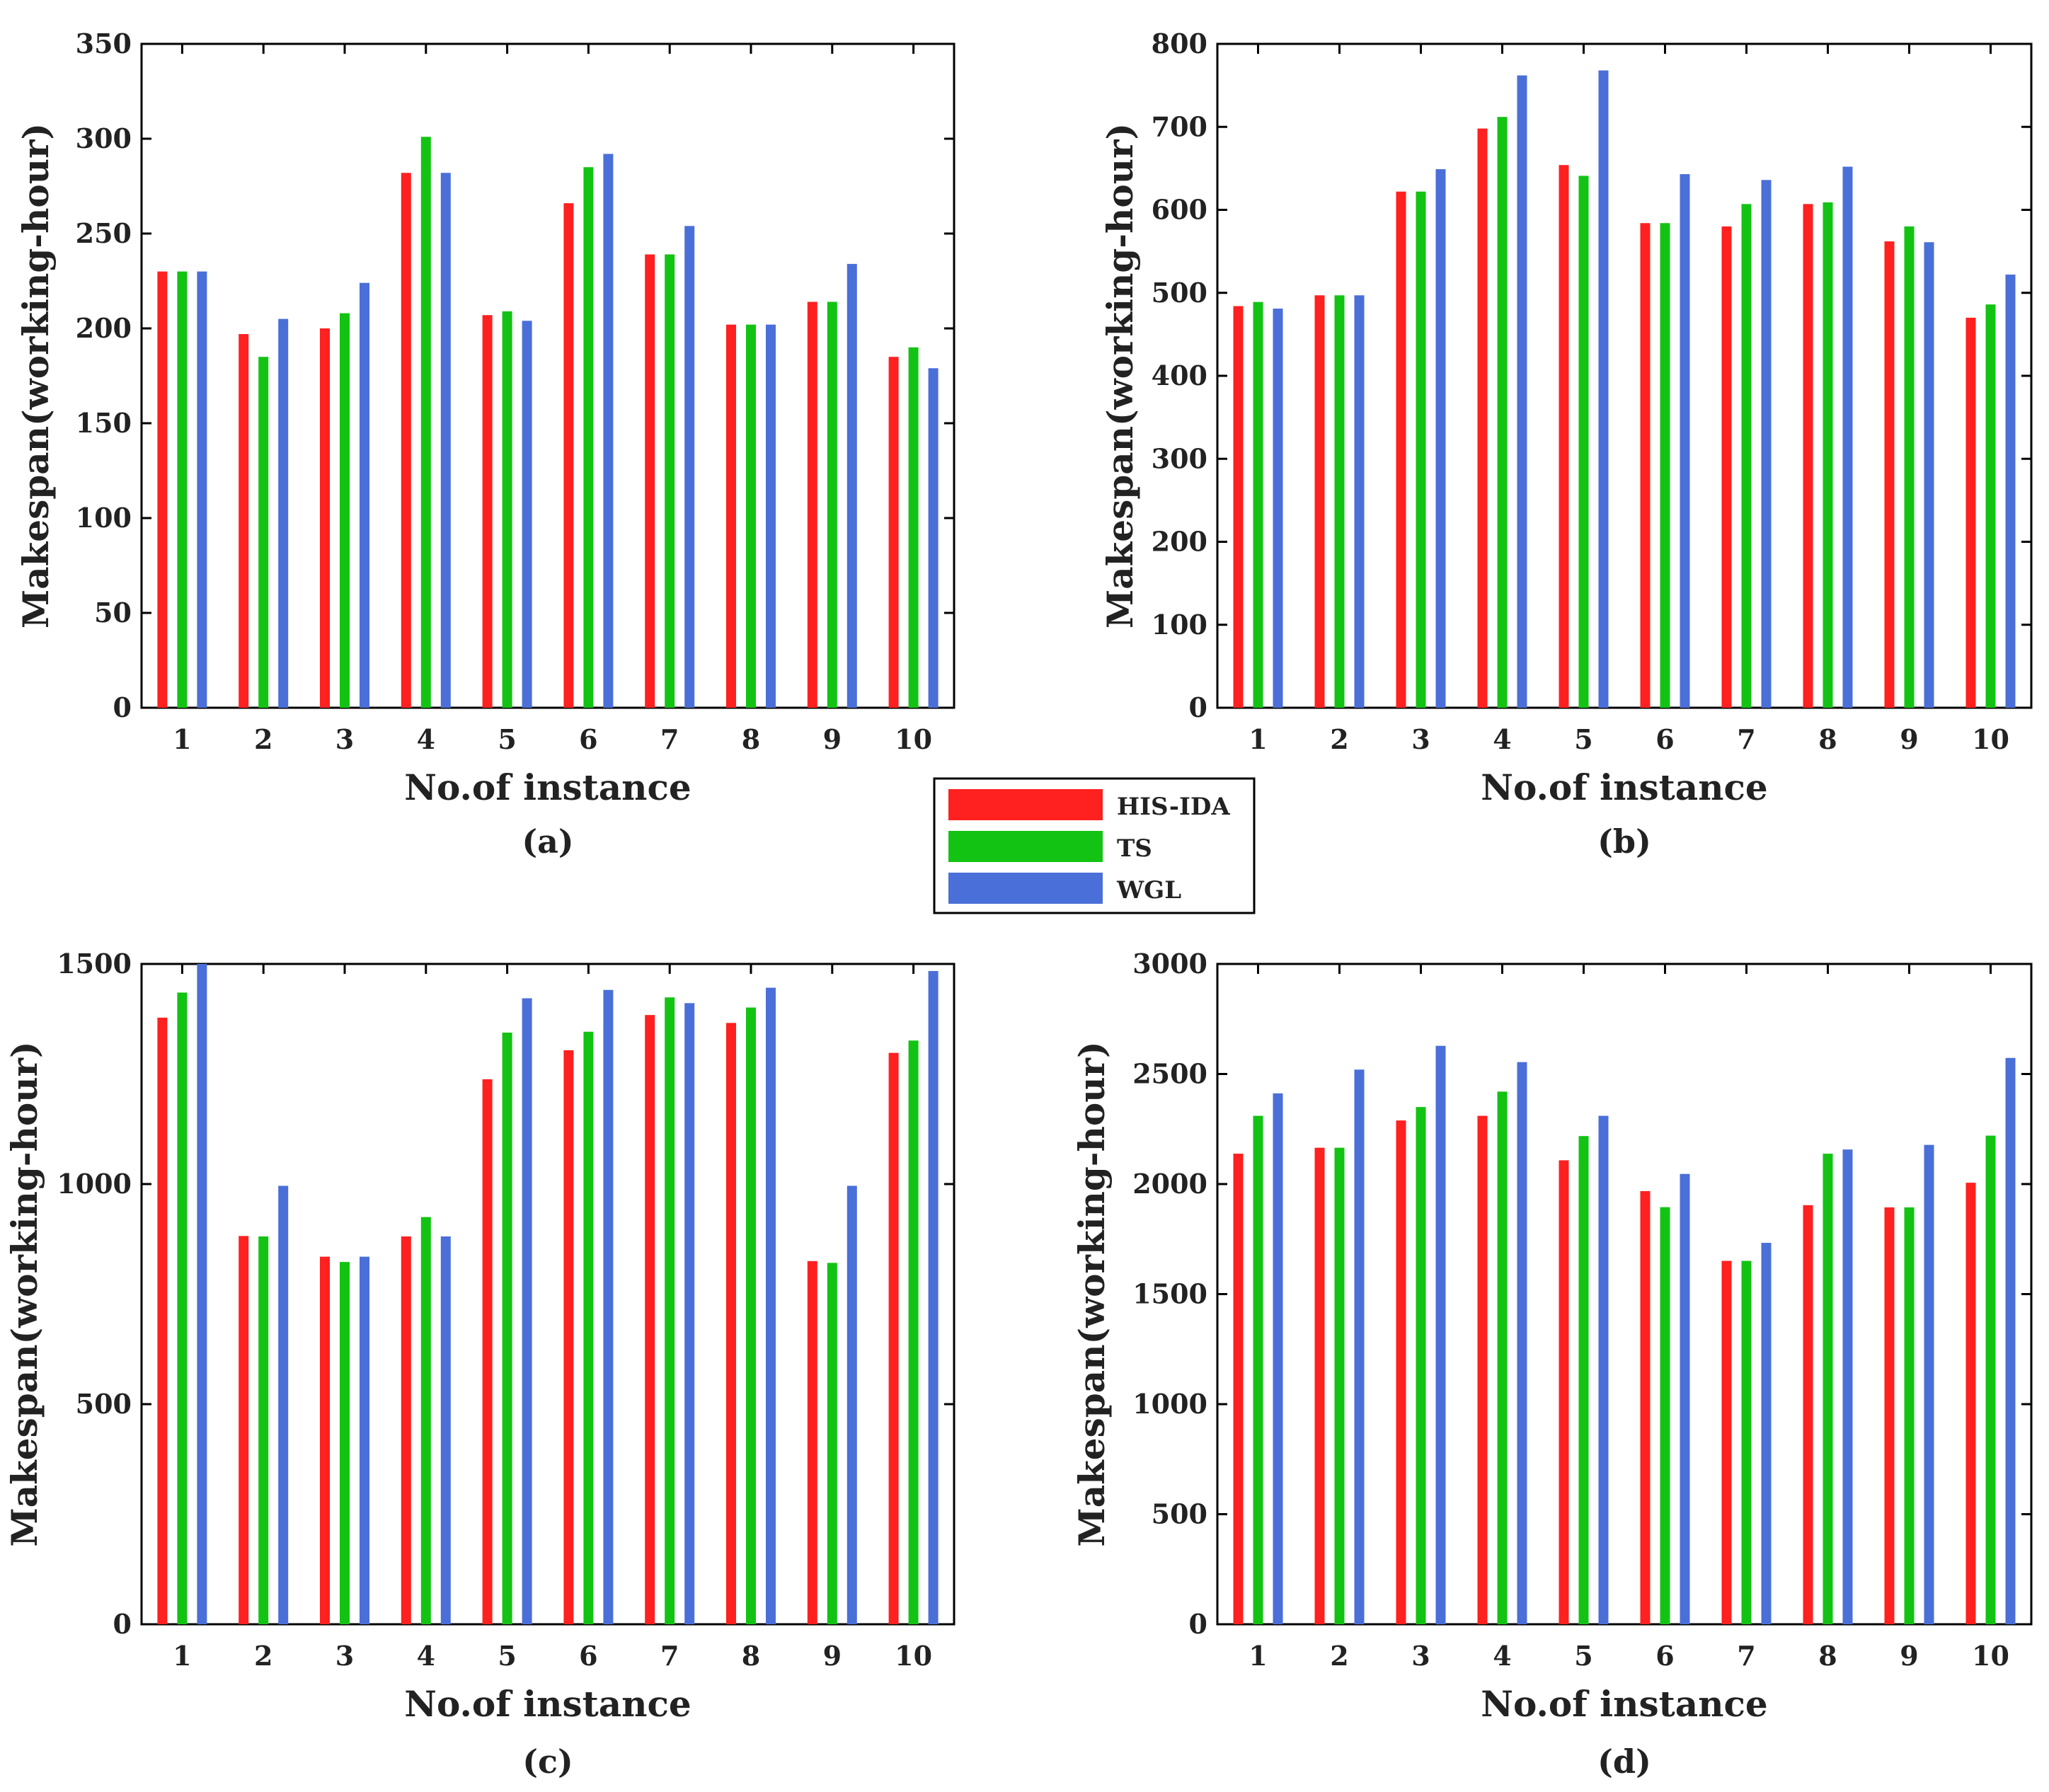  What do you see at coordinates (1179, 210) in the screenshot?
I see `y-tick-label: 600` at bounding box center [1179, 210].